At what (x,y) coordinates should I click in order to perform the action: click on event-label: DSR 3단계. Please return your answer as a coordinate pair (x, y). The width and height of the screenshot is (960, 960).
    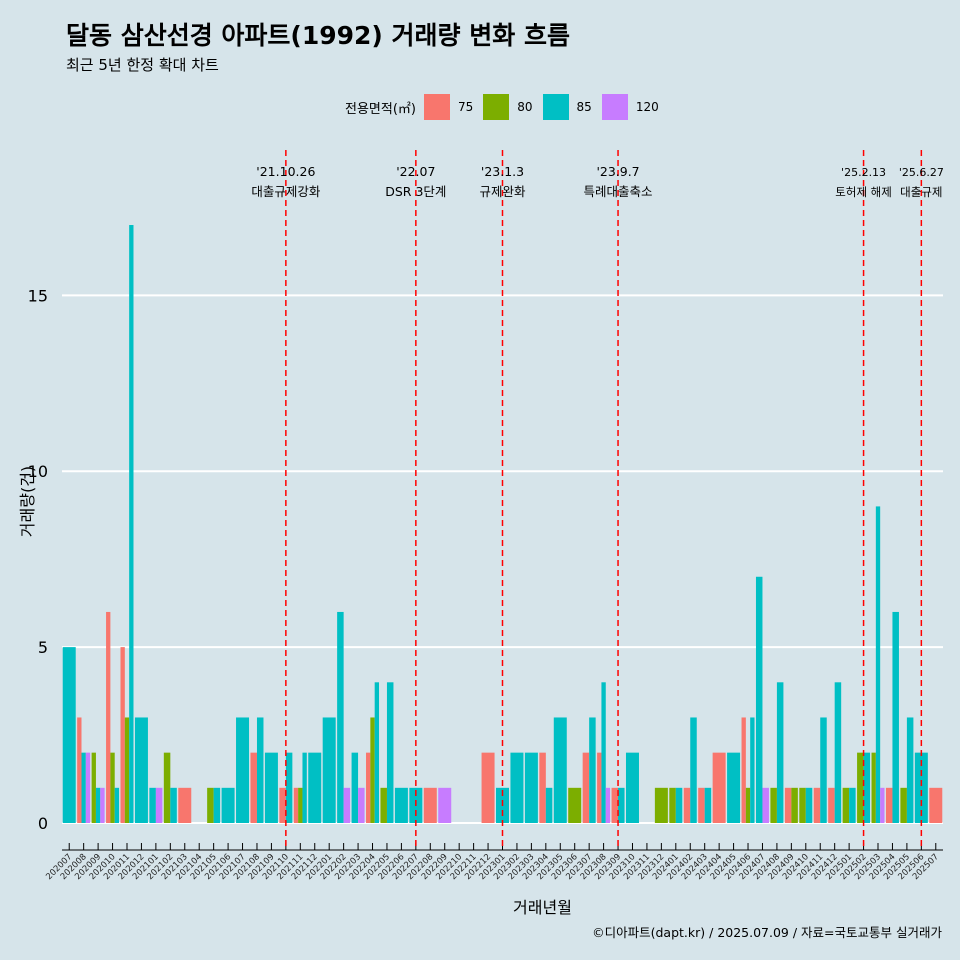
    Looking at the image, I should click on (415, 191).